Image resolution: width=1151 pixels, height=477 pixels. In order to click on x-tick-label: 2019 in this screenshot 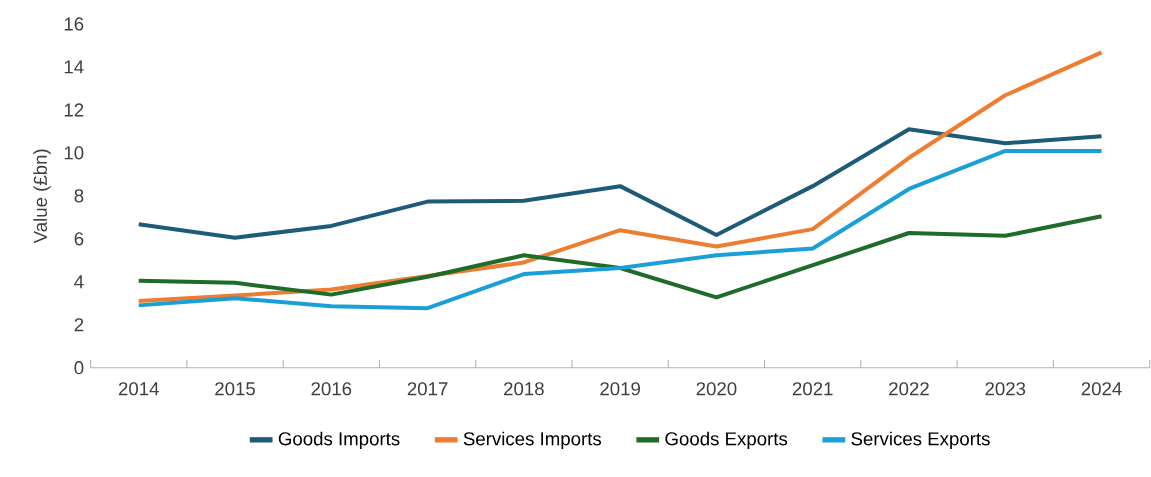, I will do `click(620, 389)`.